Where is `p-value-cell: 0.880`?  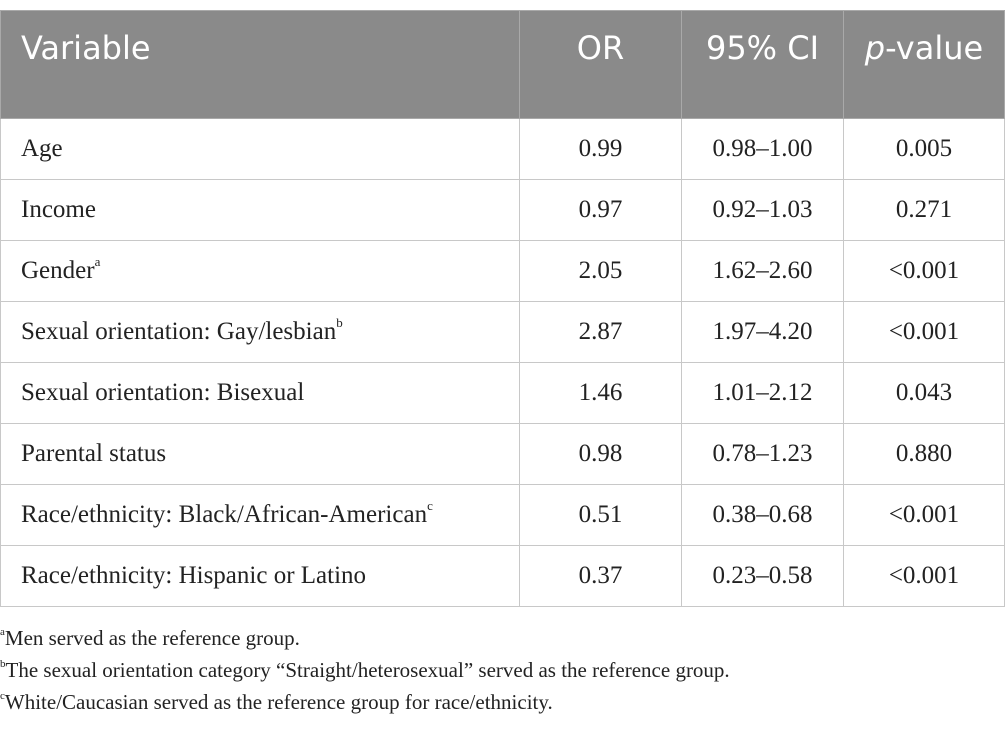 p-value-cell: 0.880 is located at coordinates (924, 454).